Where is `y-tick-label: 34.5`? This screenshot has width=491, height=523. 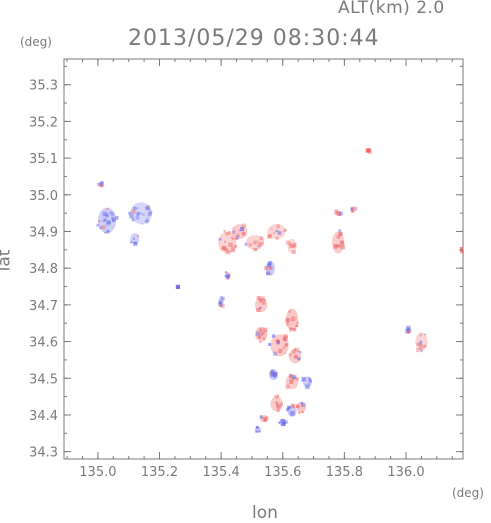
y-tick-label: 34.5 is located at coordinates (43, 379).